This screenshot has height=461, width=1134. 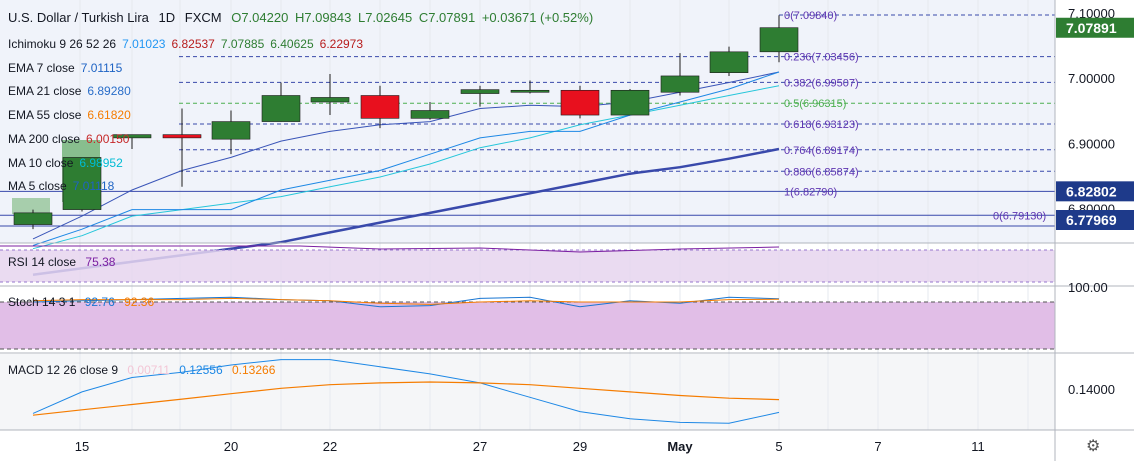 What do you see at coordinates (42, 302) in the screenshot?
I see `stoch-label: Stoch 14 3 1` at bounding box center [42, 302].